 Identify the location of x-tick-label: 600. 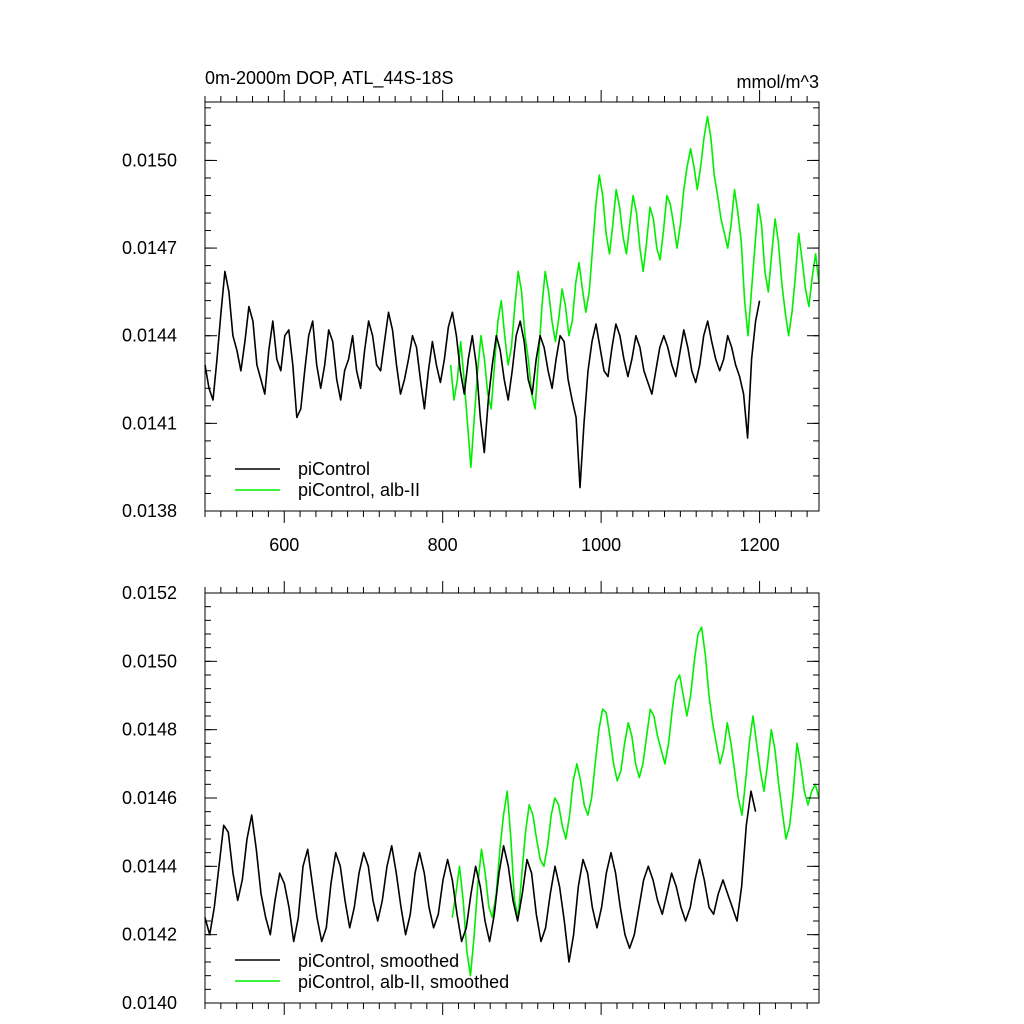
(284, 545).